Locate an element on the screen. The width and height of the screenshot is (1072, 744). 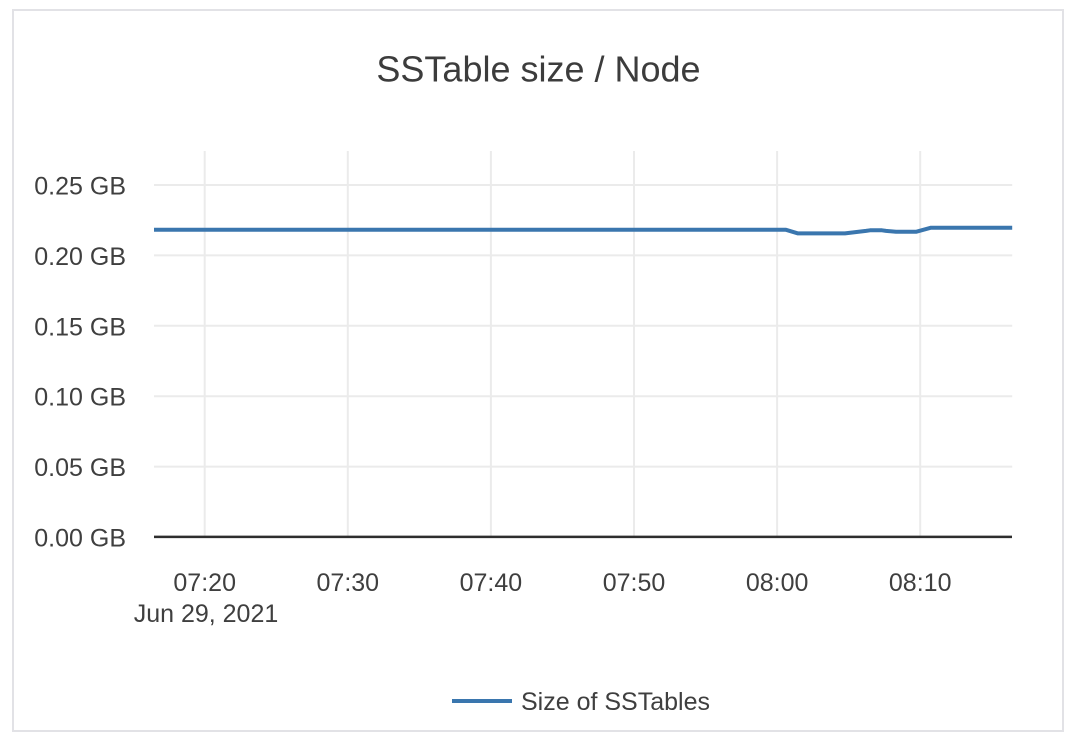
svg-text: Jun 29, 2021 is located at coordinates (206, 614).